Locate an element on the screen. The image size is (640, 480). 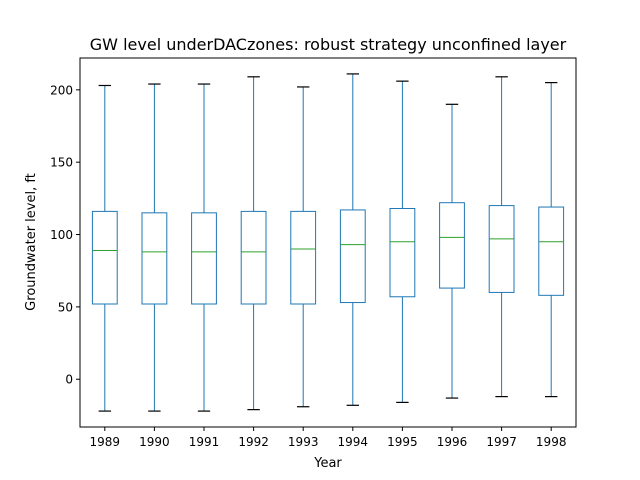
x-tick-label: 1996 is located at coordinates (452, 442).